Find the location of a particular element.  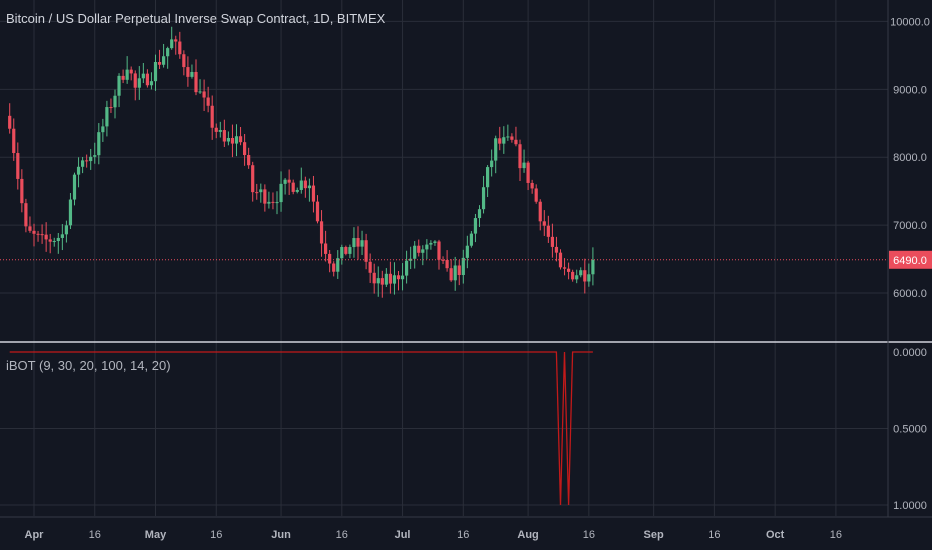

last-price-badge is located at coordinates (910, 259).